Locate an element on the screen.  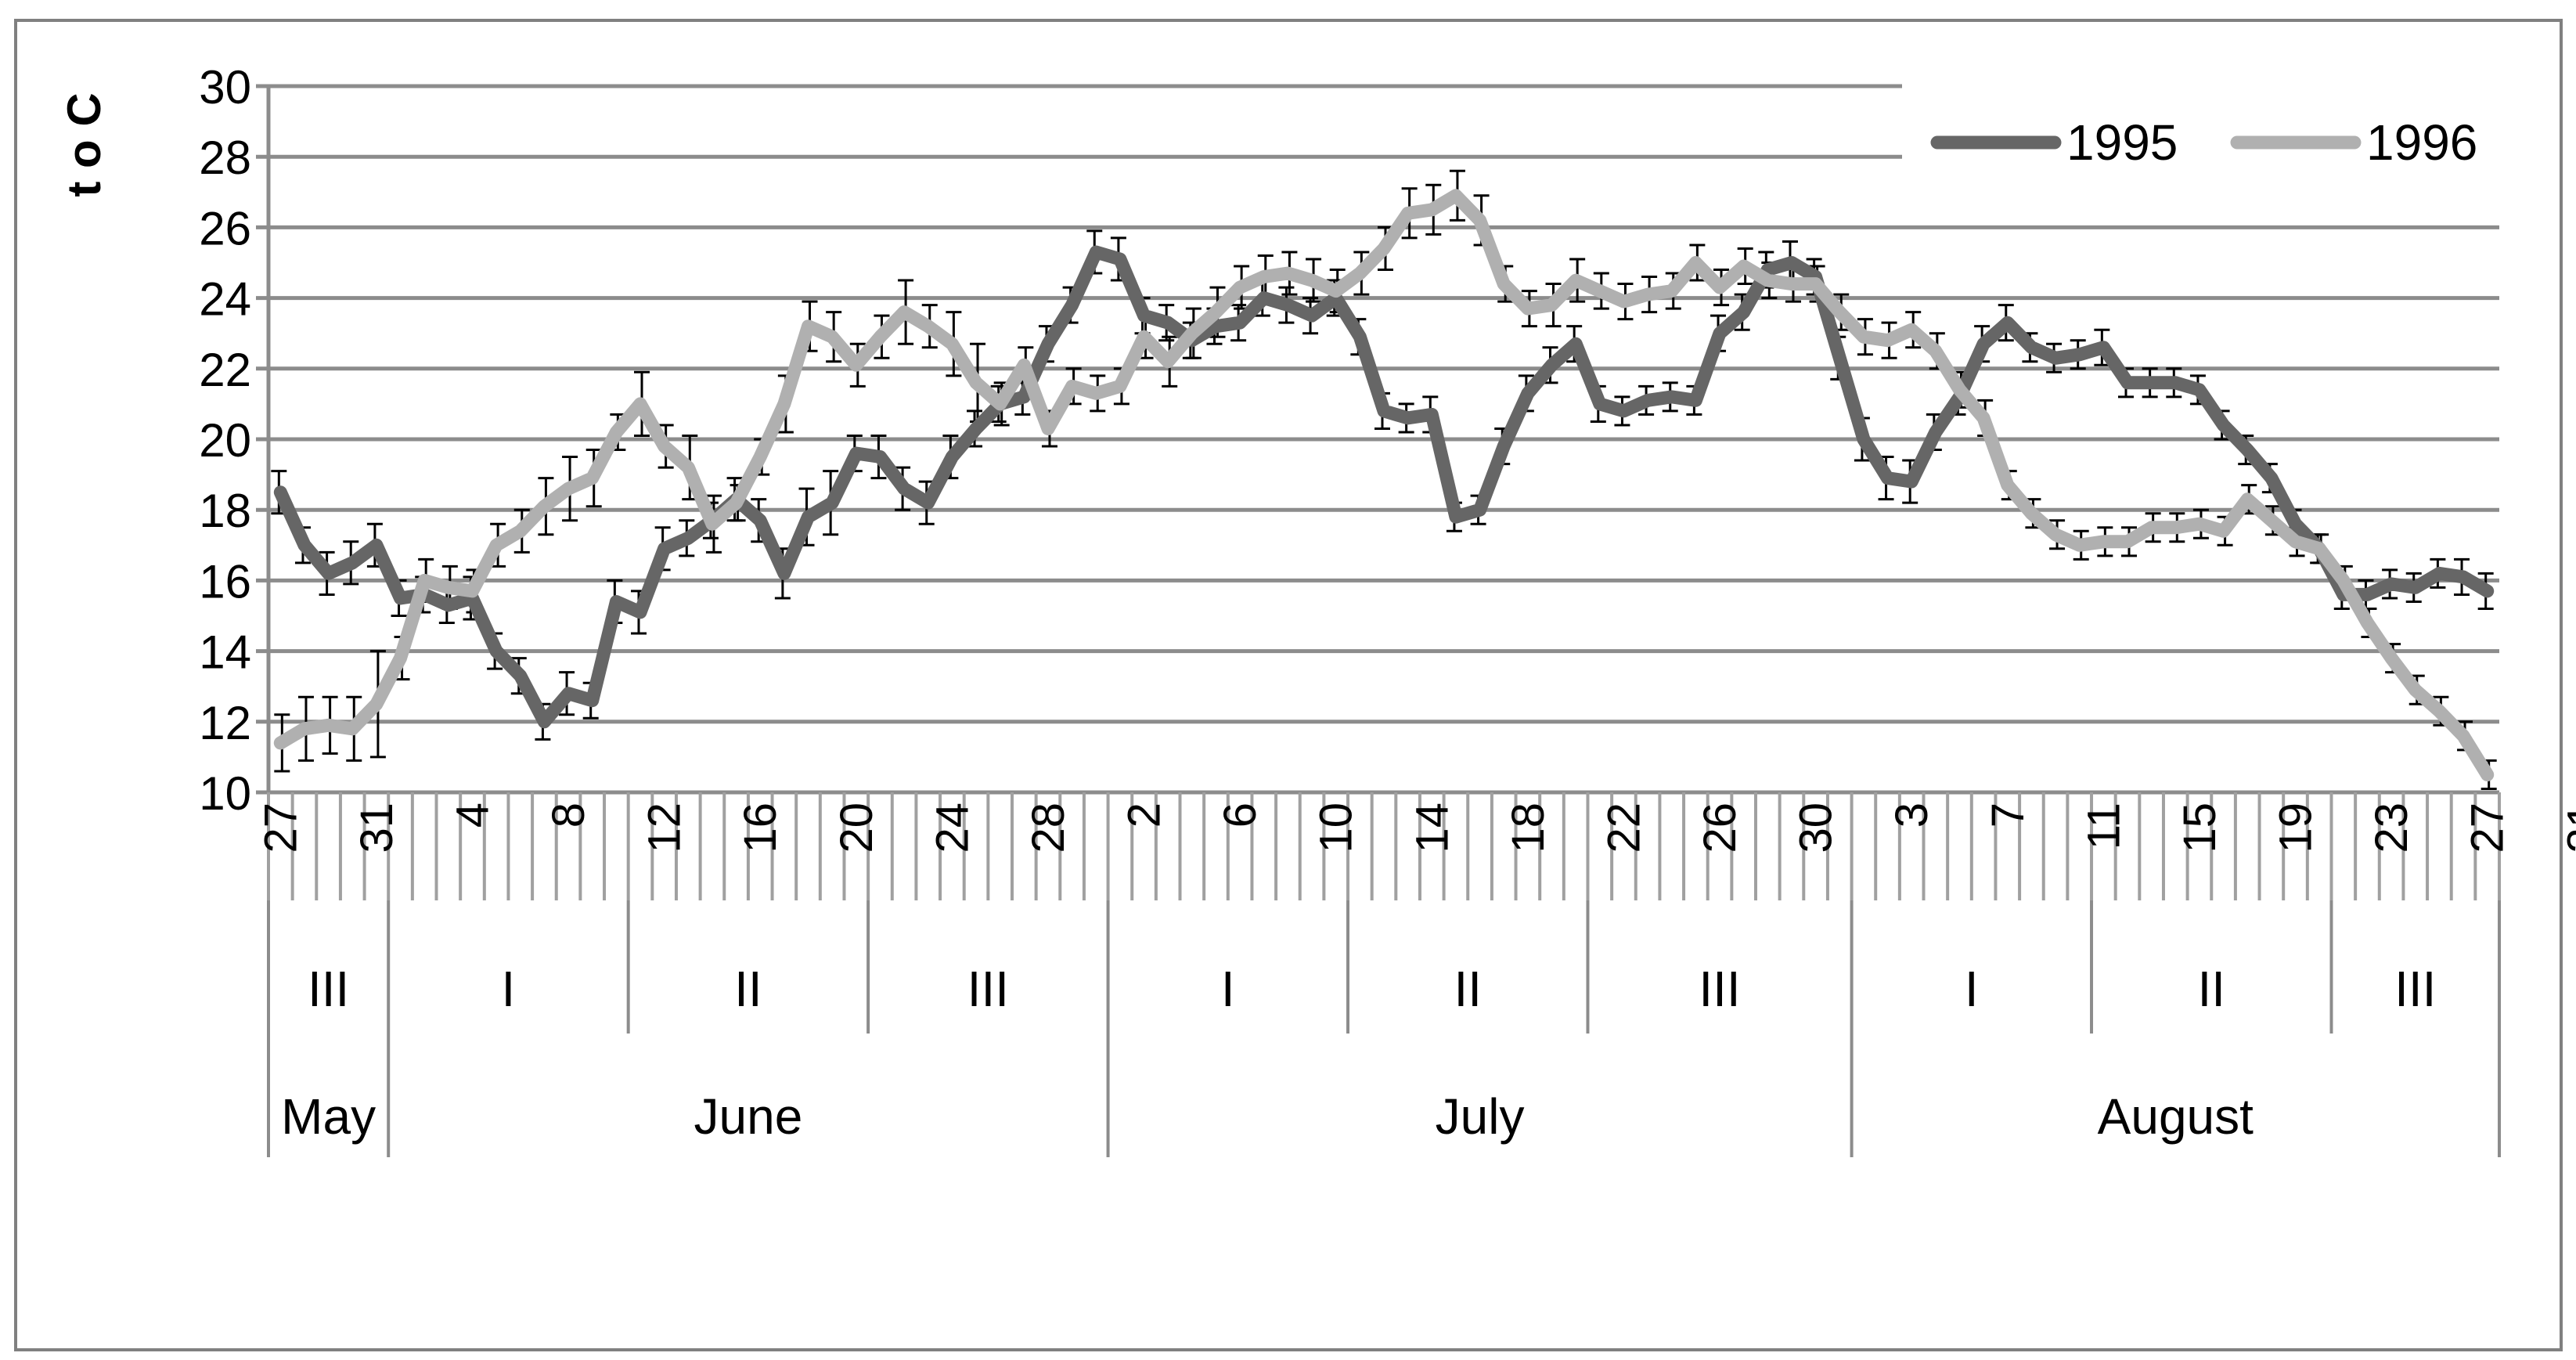
legend-label: 1996 is located at coordinates (2421, 142).